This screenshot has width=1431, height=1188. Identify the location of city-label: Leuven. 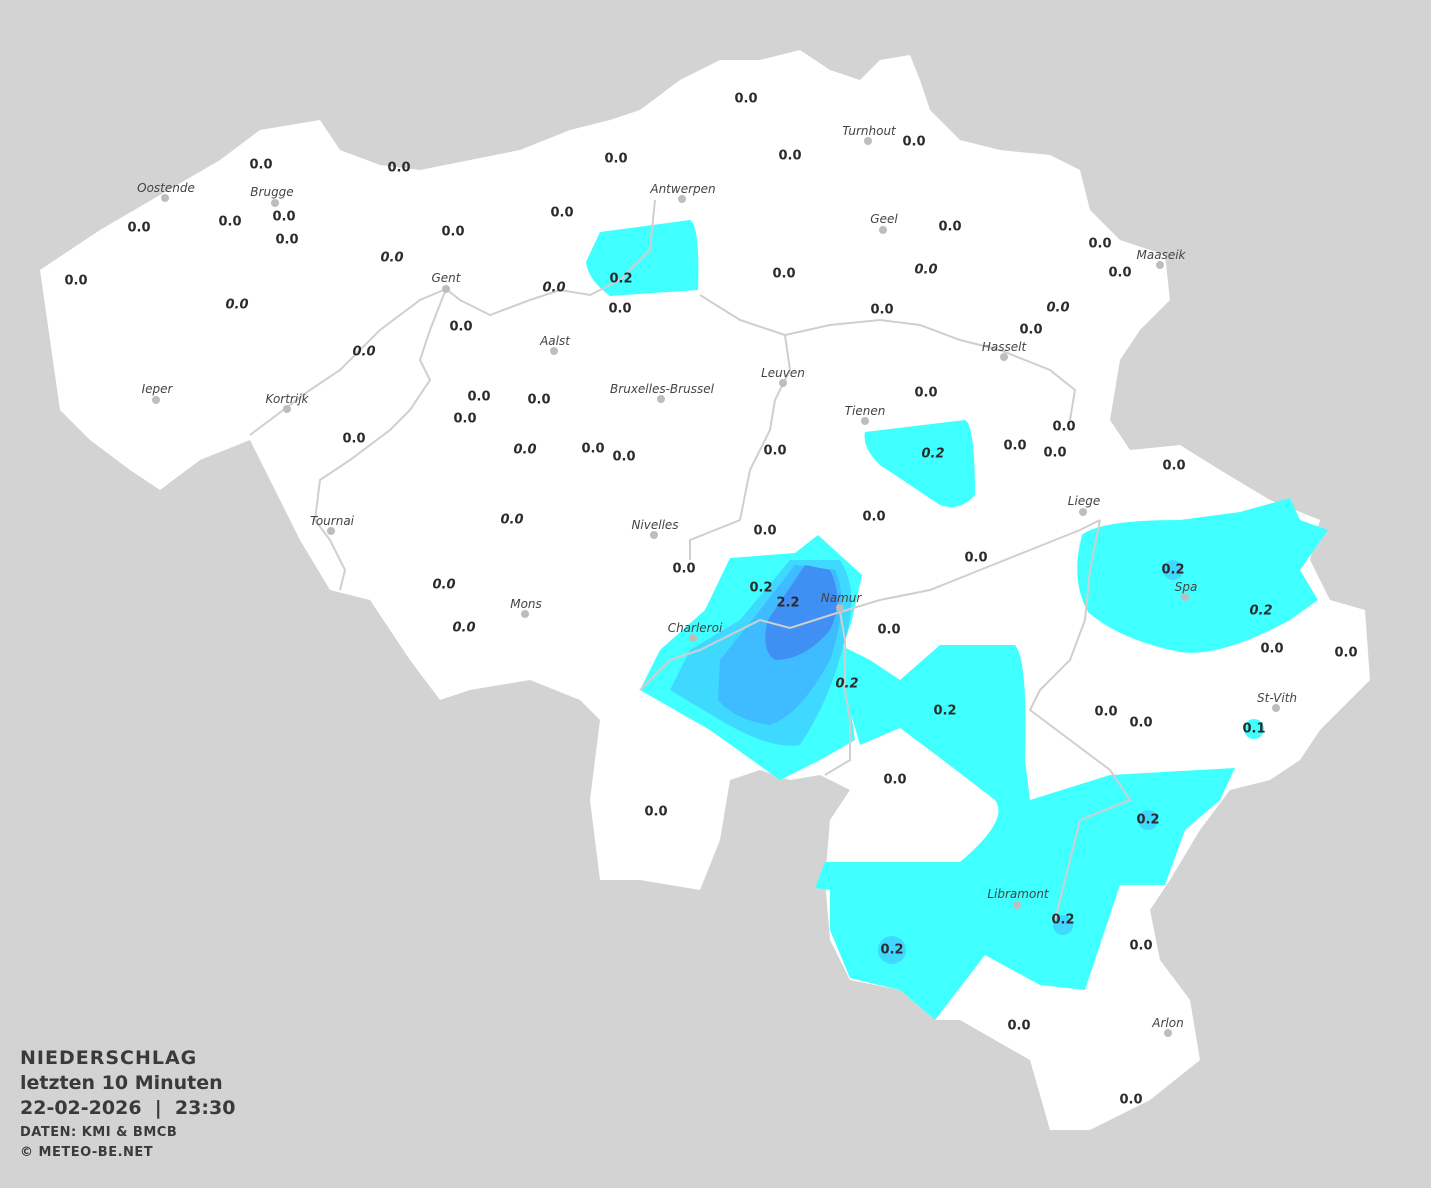
(783, 373).